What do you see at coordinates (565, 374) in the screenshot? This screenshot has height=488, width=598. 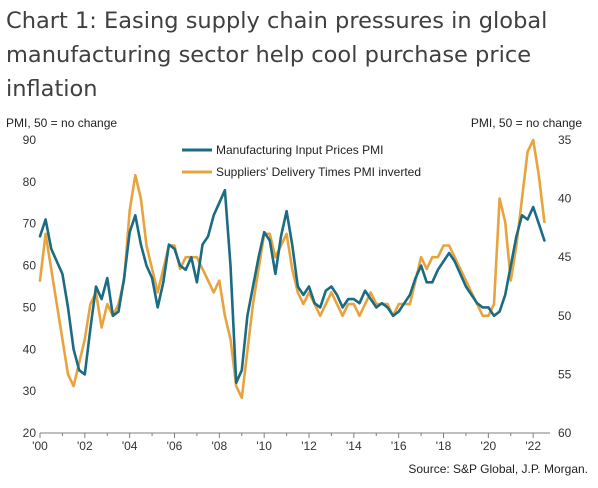 I see `y-right-tick-label: 55` at bounding box center [565, 374].